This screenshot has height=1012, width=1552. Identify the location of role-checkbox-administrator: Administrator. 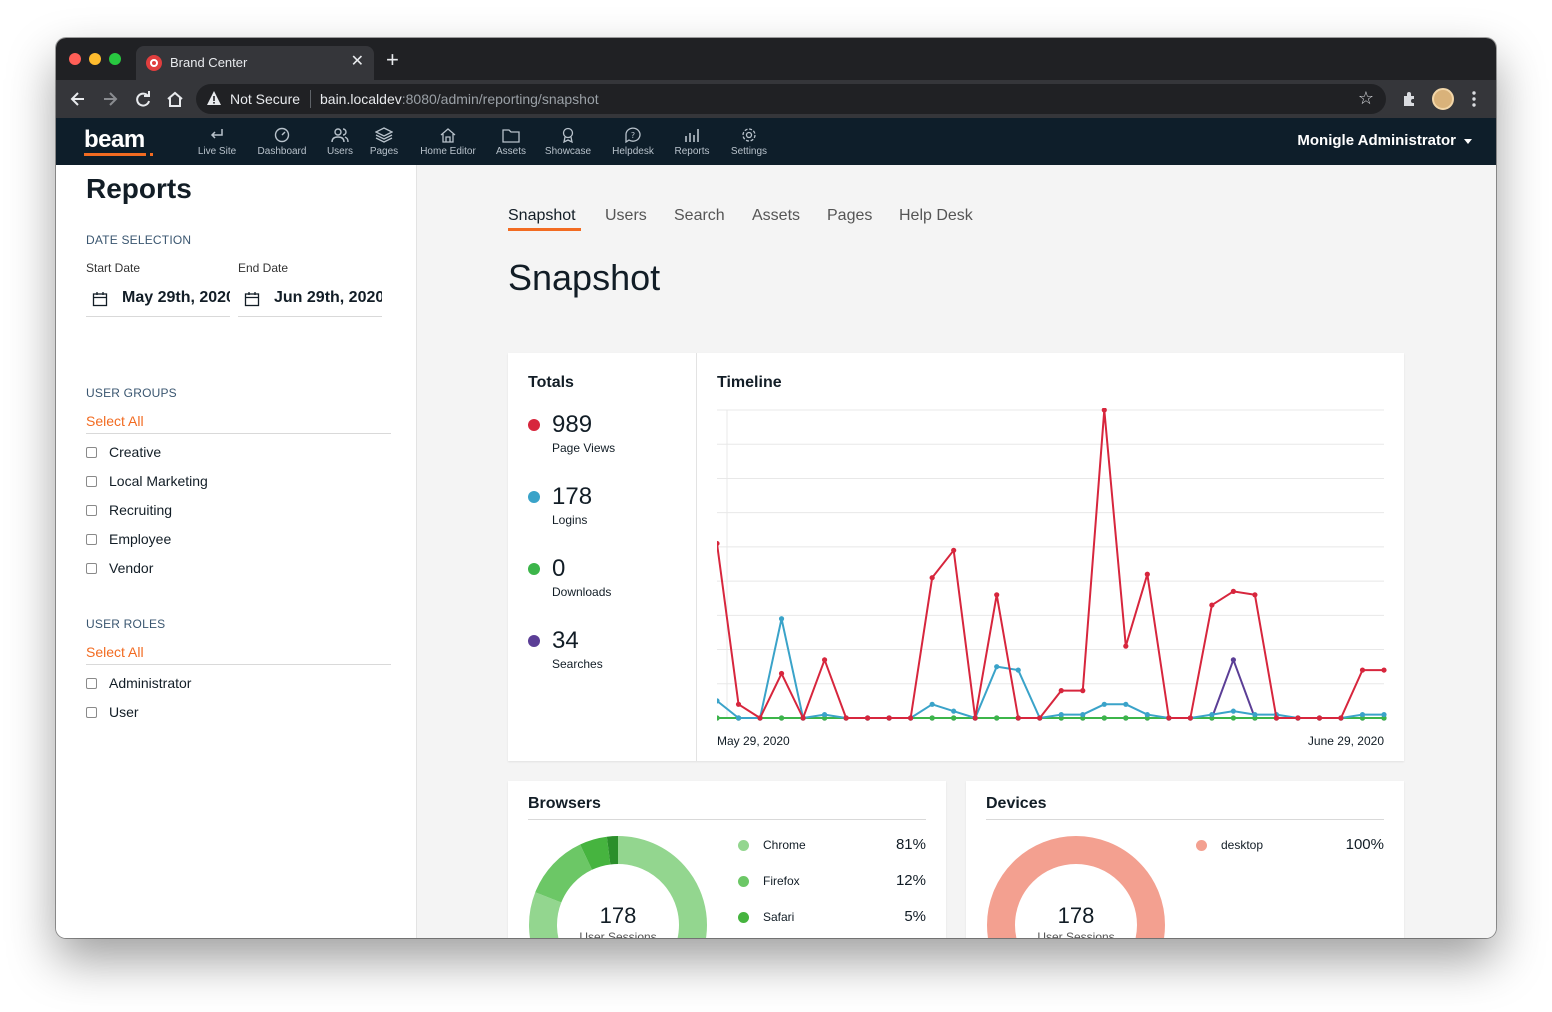
(138, 683).